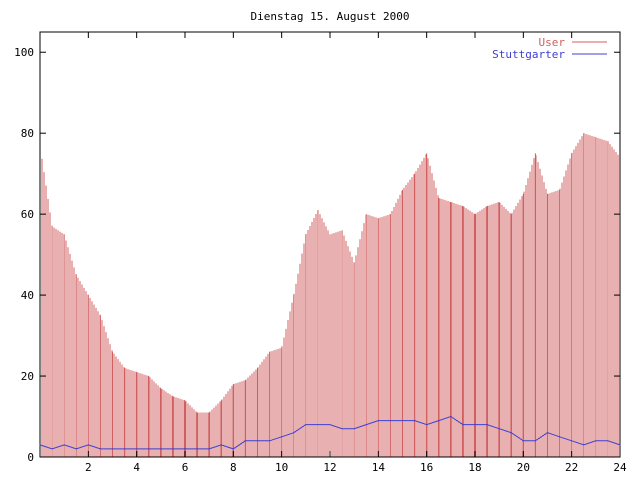 This screenshot has height=480, width=640. I want to click on x-tick-label: 2, so click(88, 467).